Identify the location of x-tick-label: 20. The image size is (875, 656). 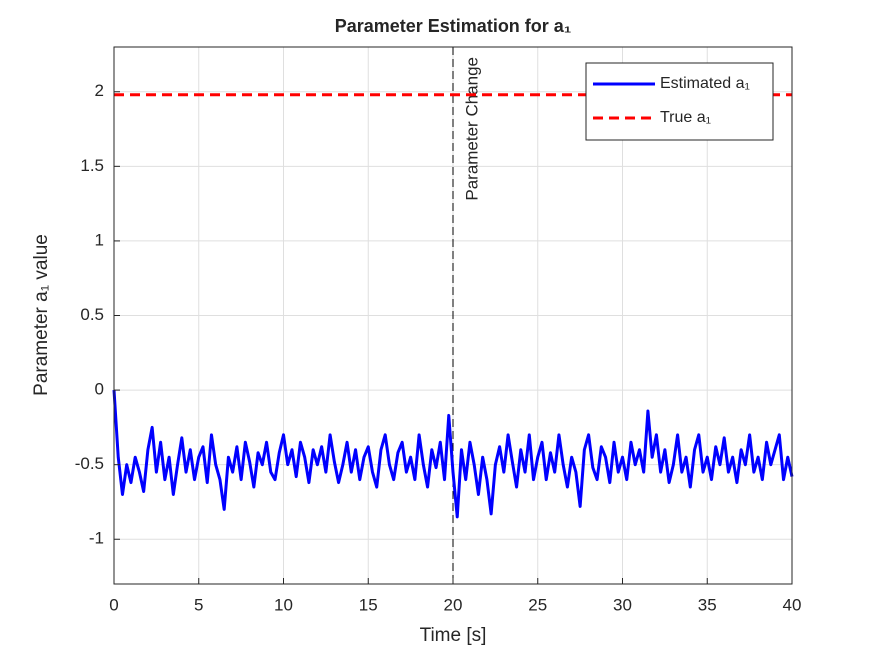
(453, 604).